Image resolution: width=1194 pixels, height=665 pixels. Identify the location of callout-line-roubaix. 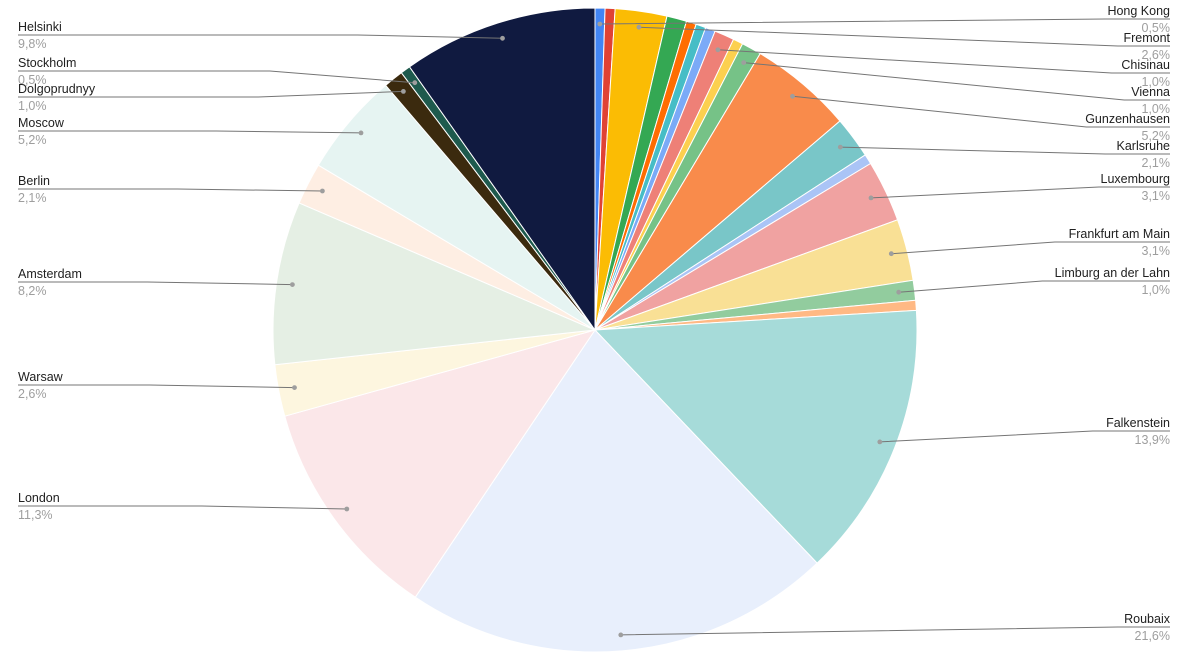
(895, 631).